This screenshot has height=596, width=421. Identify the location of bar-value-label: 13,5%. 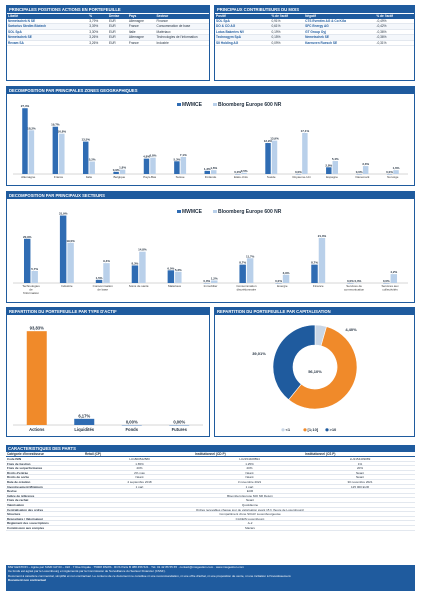
(85, 140).